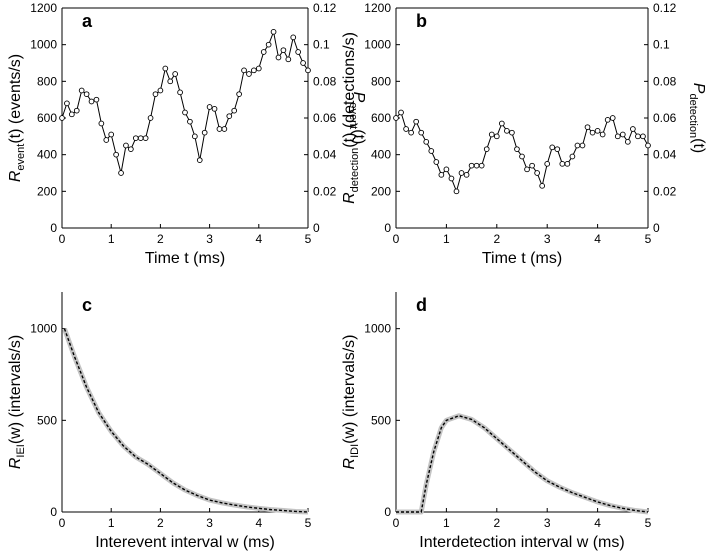  I want to click on y2-tick-label: 0.08, so click(325, 81).